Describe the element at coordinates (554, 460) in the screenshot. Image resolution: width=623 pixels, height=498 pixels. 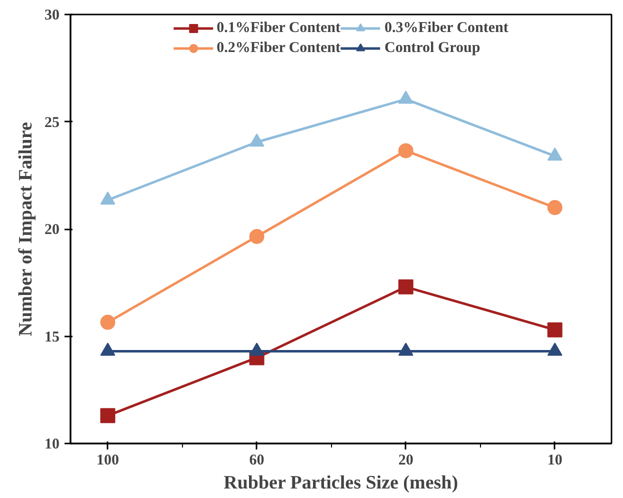
I see `x-tick-label: 10` at that location.